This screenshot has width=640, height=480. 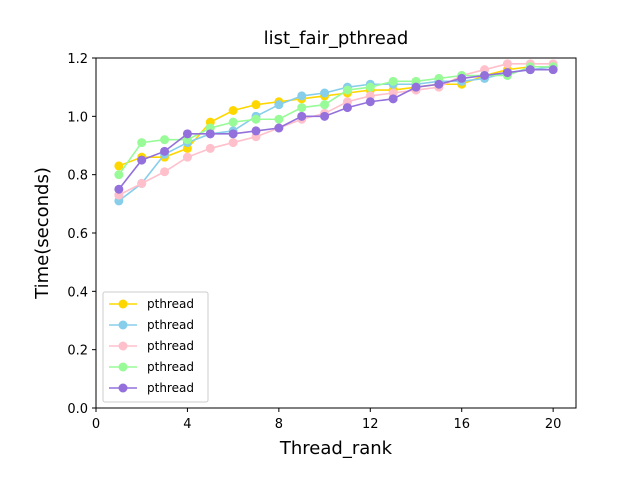 I want to click on legend-entry-3: pthread, so click(x=151, y=346).